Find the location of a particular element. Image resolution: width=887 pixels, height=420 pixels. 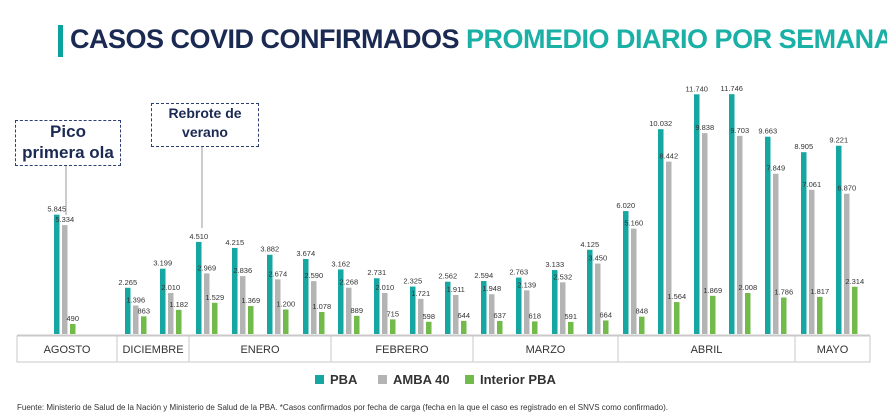

data-label: 2.562 is located at coordinates (447, 276).